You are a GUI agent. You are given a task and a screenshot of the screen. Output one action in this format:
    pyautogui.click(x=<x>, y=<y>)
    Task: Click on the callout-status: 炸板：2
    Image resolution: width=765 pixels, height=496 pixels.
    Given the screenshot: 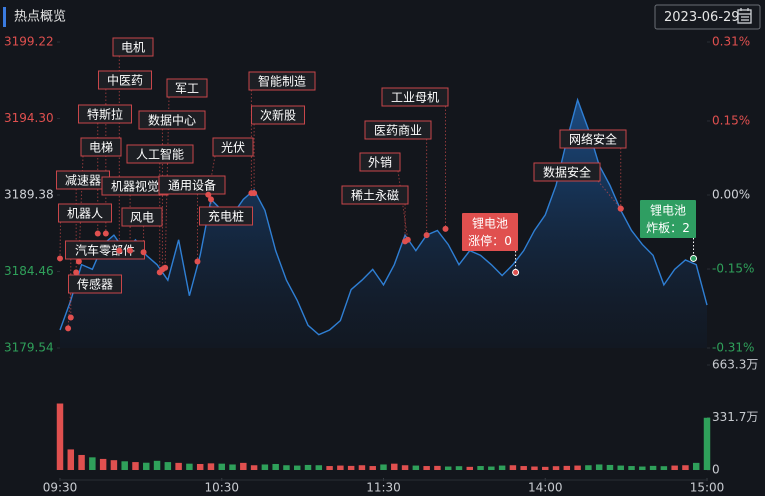 What is the action you would take?
    pyautogui.click(x=668, y=228)
    